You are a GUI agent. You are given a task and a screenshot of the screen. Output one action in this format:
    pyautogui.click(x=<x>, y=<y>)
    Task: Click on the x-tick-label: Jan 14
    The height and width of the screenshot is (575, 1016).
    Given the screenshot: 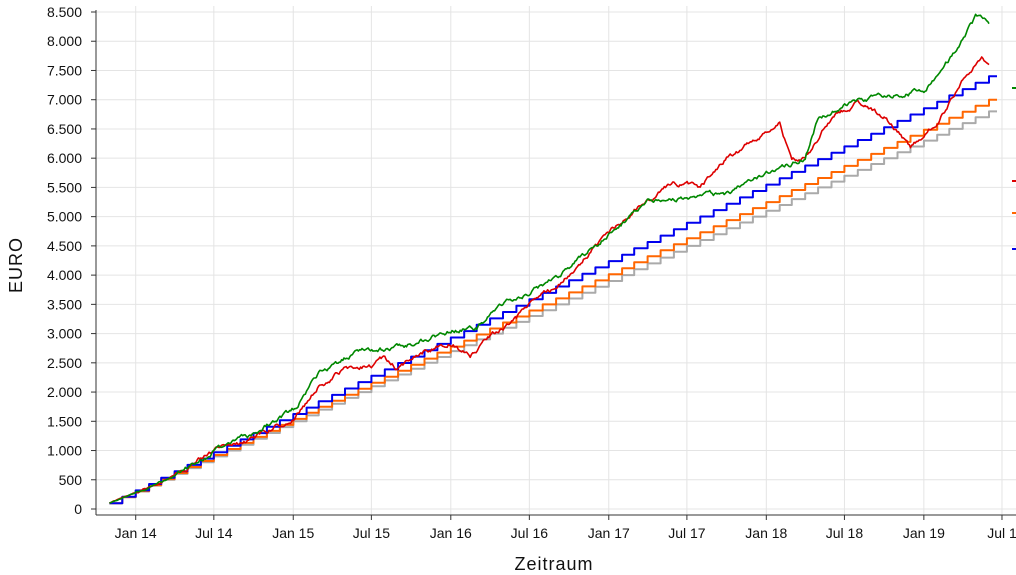 What is the action you would take?
    pyautogui.click(x=136, y=533)
    